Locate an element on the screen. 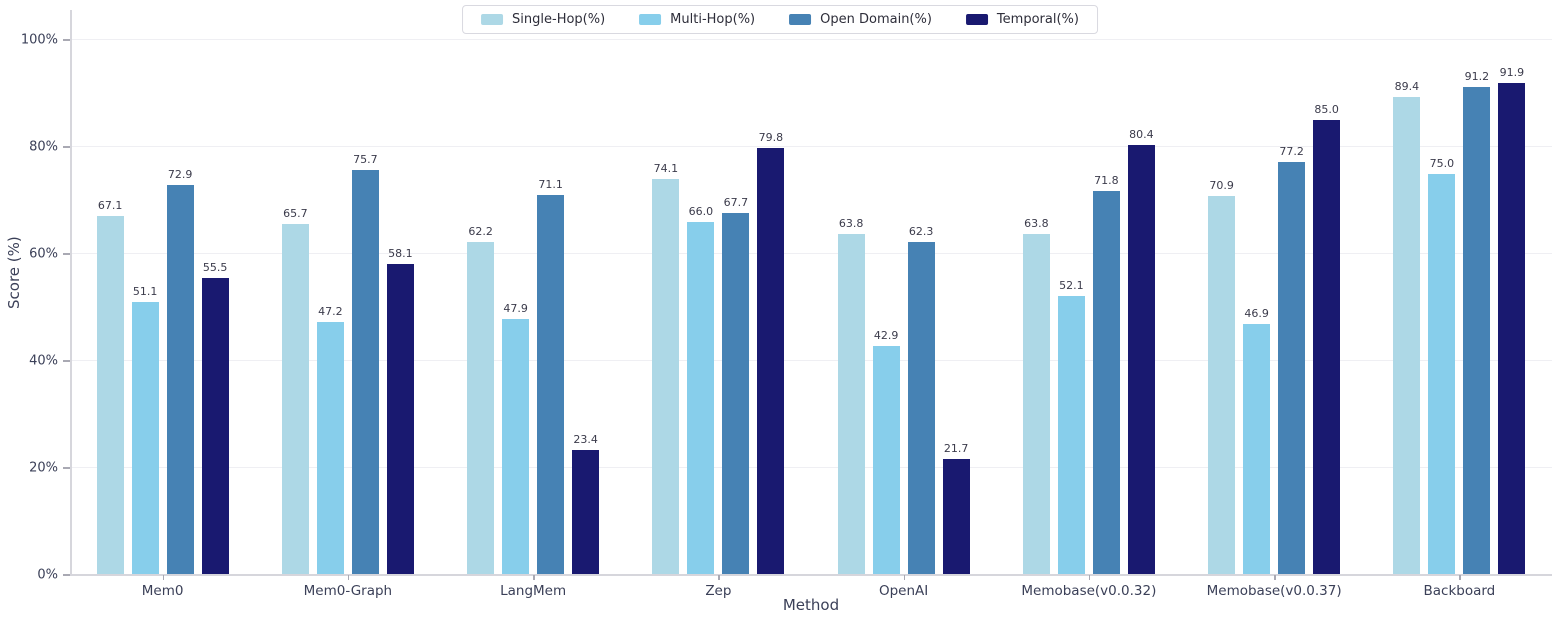 This screenshot has width=1560, height=620. legend-item-open-domain: Open Domain(%) is located at coordinates (860, 19).